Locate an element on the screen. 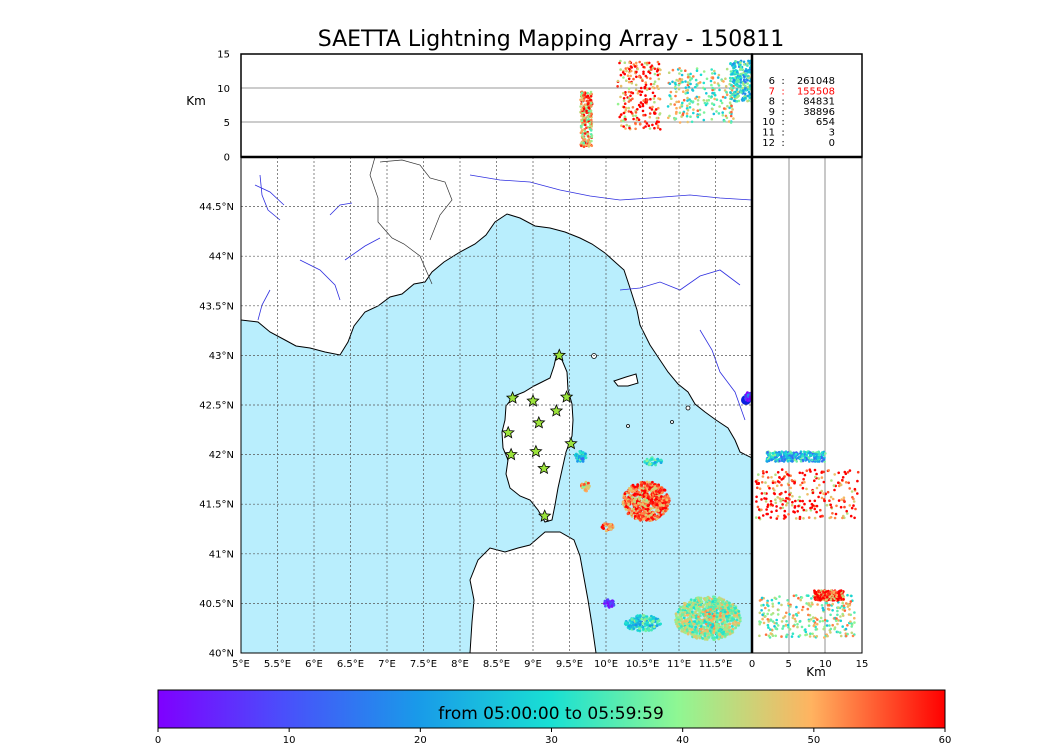  station-star-icon is located at coordinates (508, 432).